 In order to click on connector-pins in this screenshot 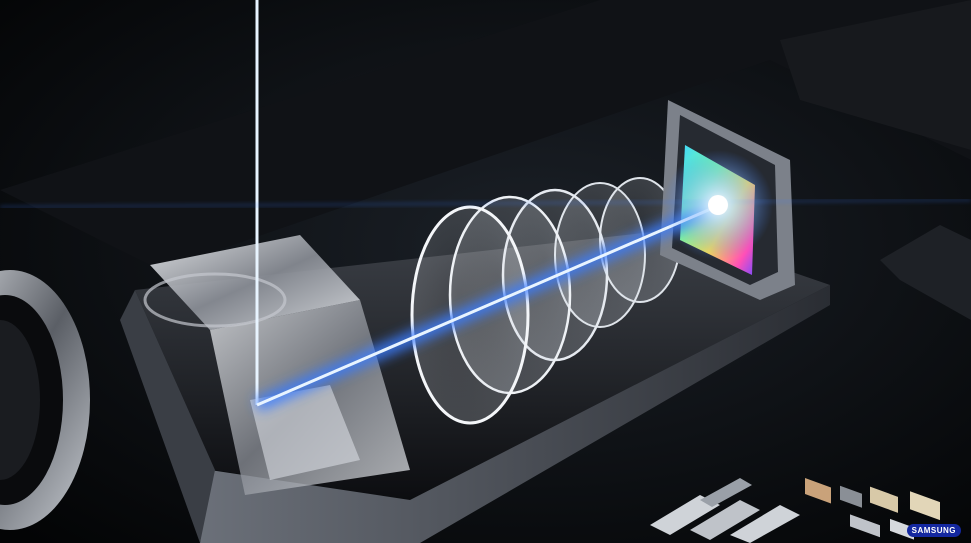, I will do `click(725, 510)`.